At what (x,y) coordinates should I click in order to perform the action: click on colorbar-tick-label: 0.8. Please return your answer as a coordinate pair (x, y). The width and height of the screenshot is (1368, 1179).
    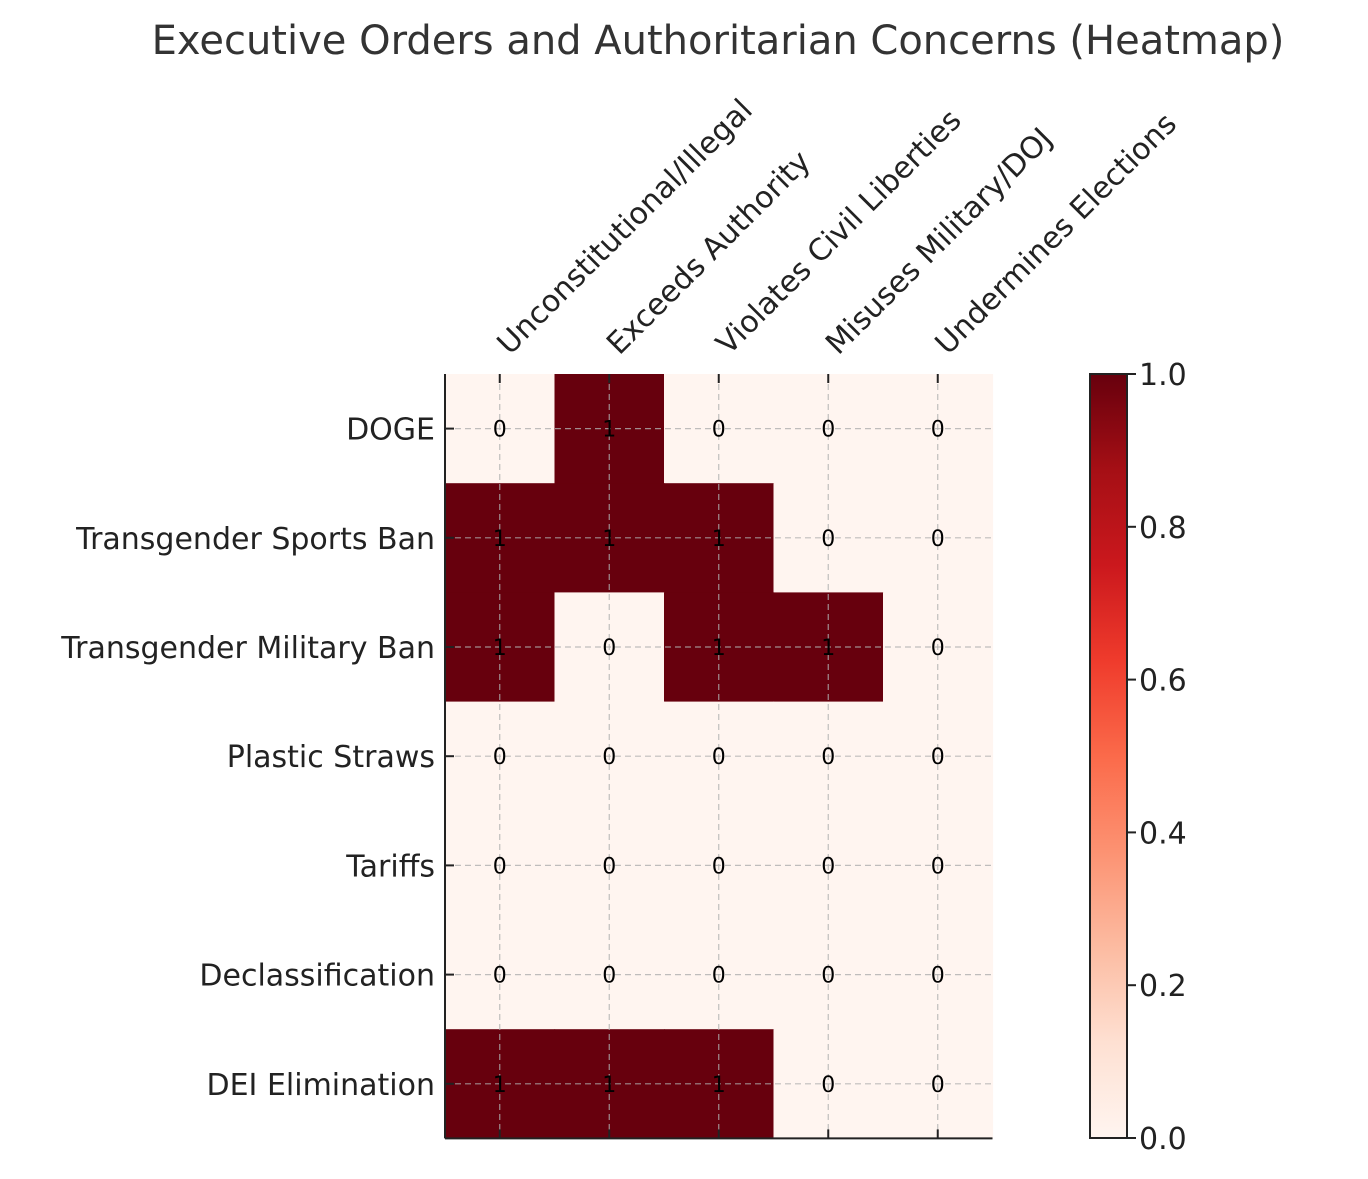
    Looking at the image, I should click on (1163, 528).